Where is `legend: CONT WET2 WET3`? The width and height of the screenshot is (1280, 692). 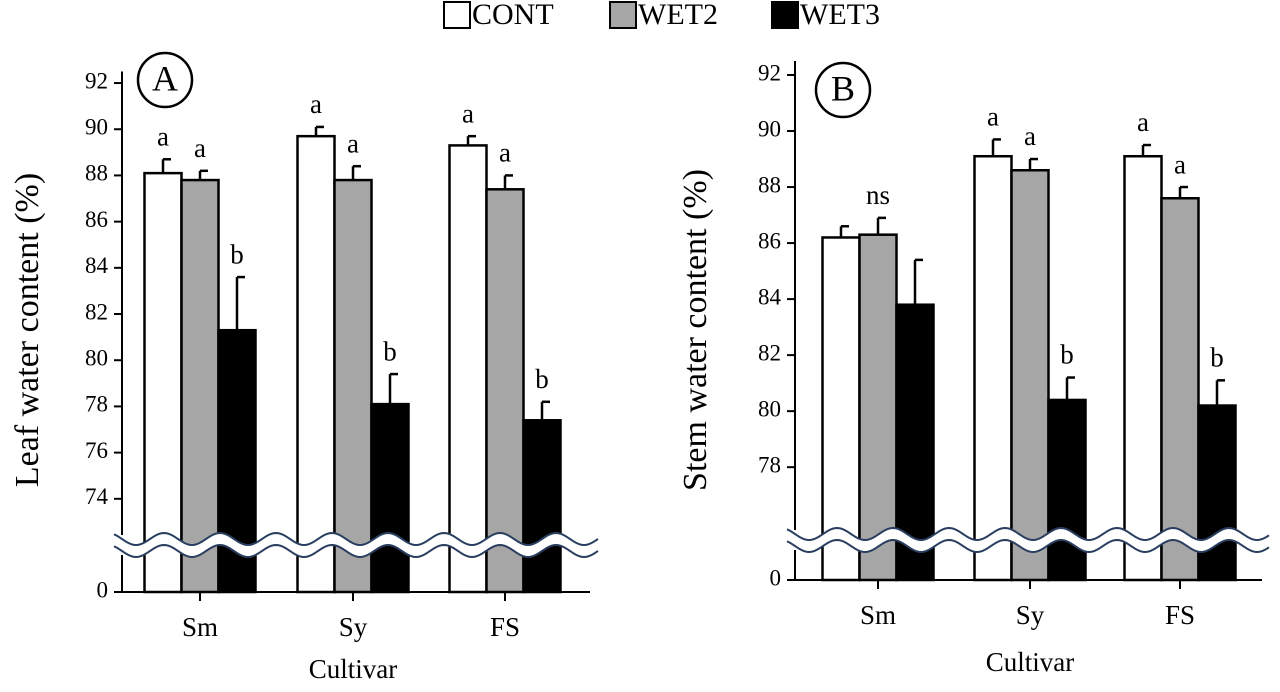
legend: CONT WET2 WET3 is located at coordinates (661, 15).